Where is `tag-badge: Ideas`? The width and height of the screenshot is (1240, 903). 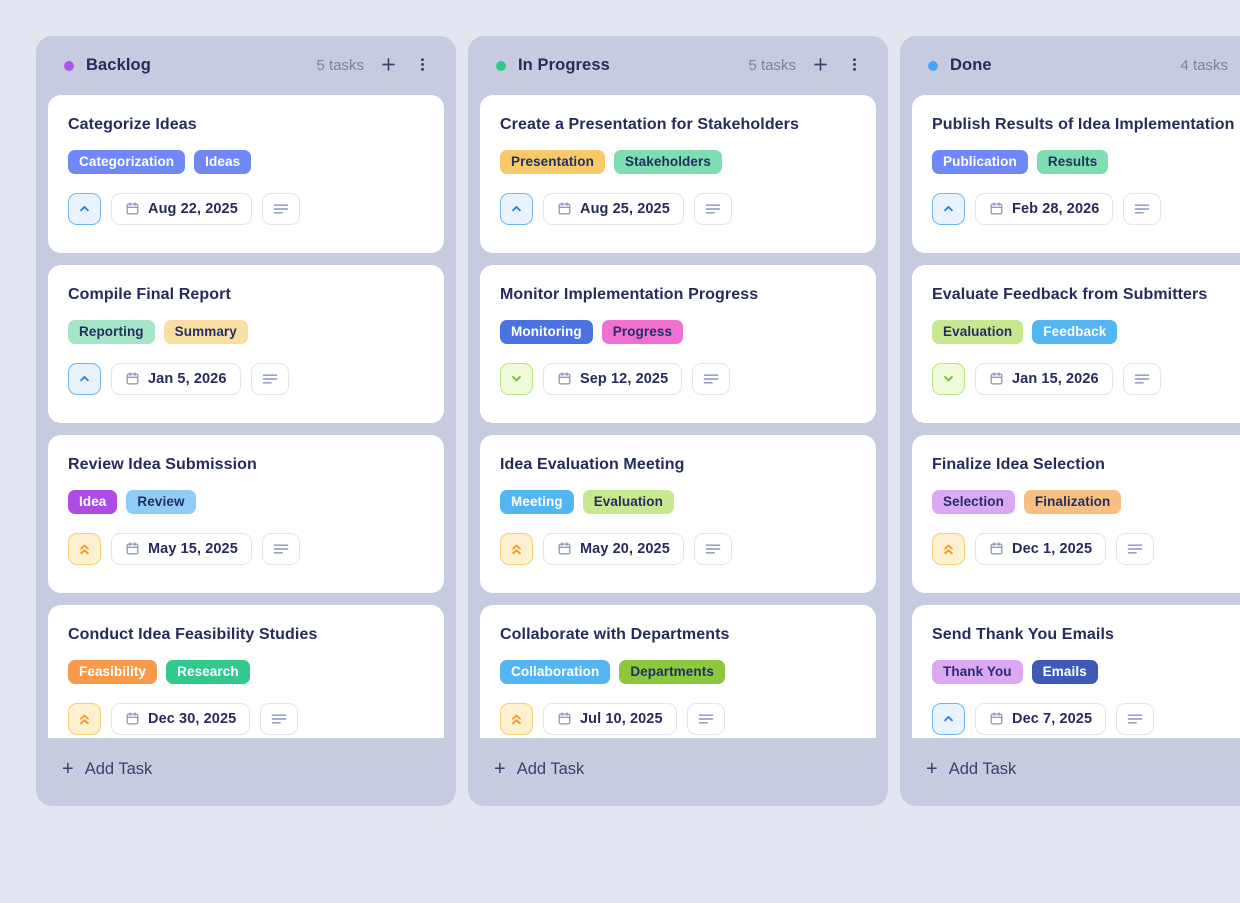
tag-badge: Ideas is located at coordinates (223, 161).